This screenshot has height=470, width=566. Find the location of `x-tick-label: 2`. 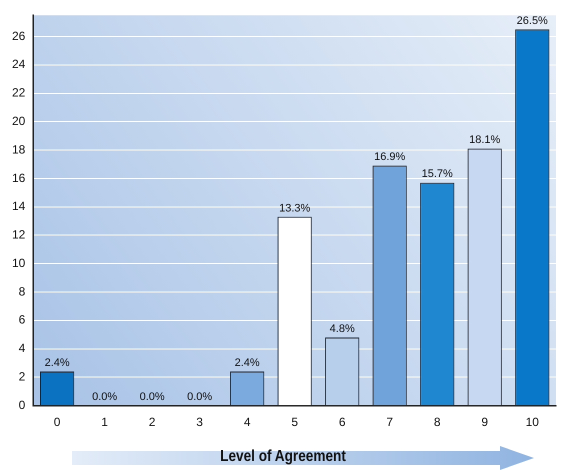

x-tick-label: 2 is located at coordinates (152, 422).